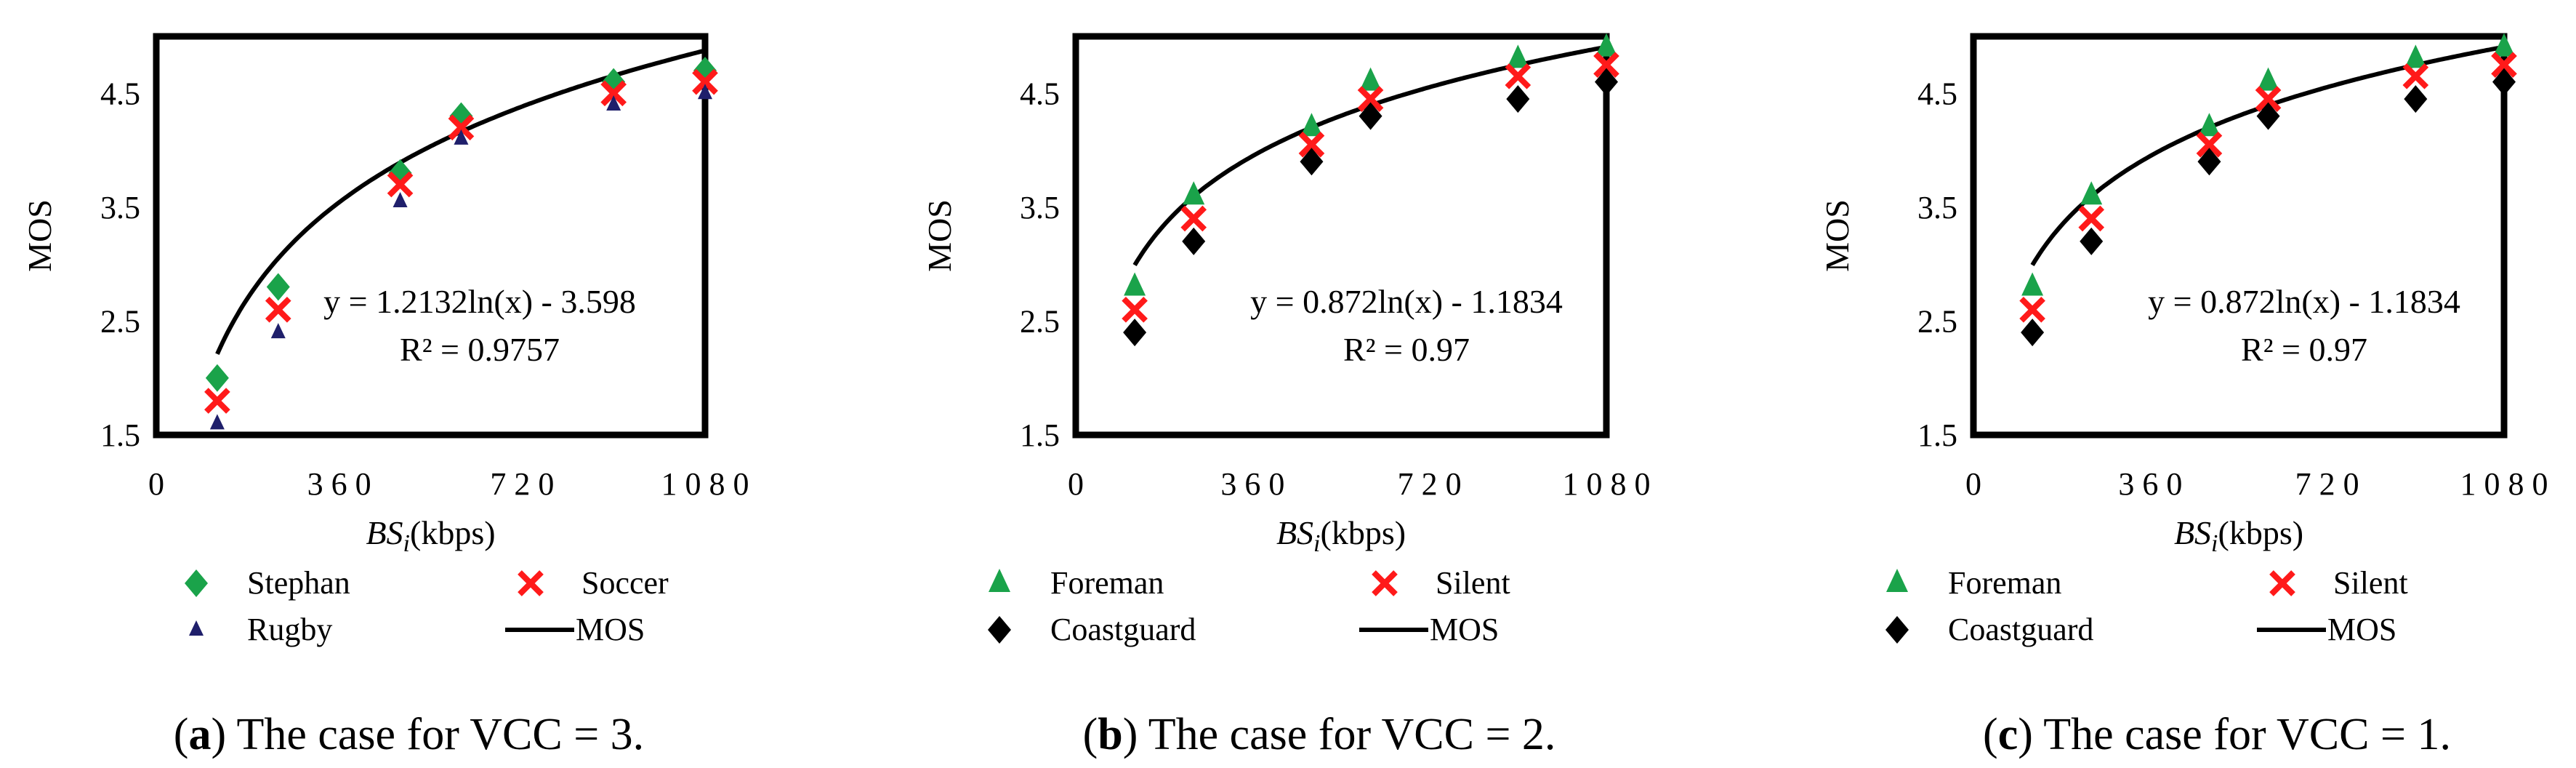  Describe the element at coordinates (120, 321) in the screenshot. I see `y-tick-label: 2.5` at that location.